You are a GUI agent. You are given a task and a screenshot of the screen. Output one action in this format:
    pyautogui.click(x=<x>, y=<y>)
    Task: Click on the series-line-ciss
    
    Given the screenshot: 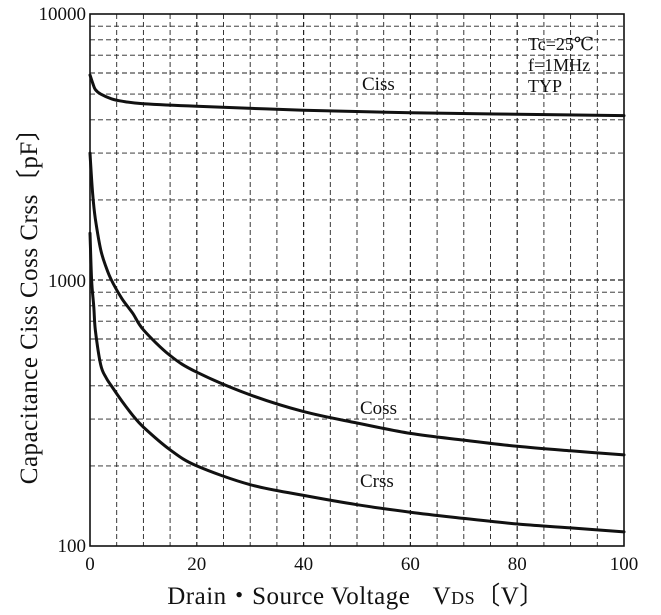 What is the action you would take?
    pyautogui.click(x=357, y=95)
    